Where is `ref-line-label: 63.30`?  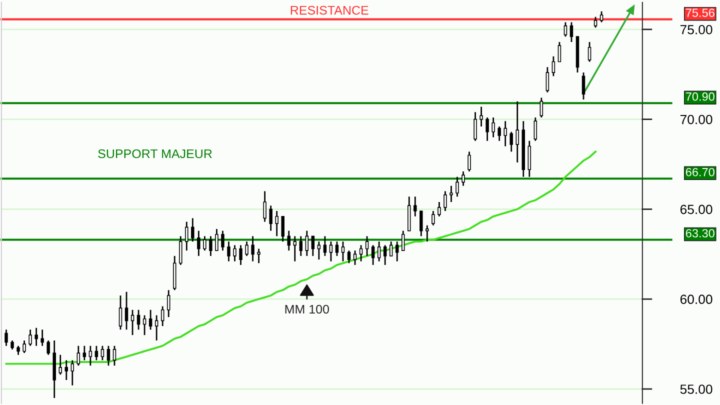 ref-line-label: 63.30 is located at coordinates (700, 233).